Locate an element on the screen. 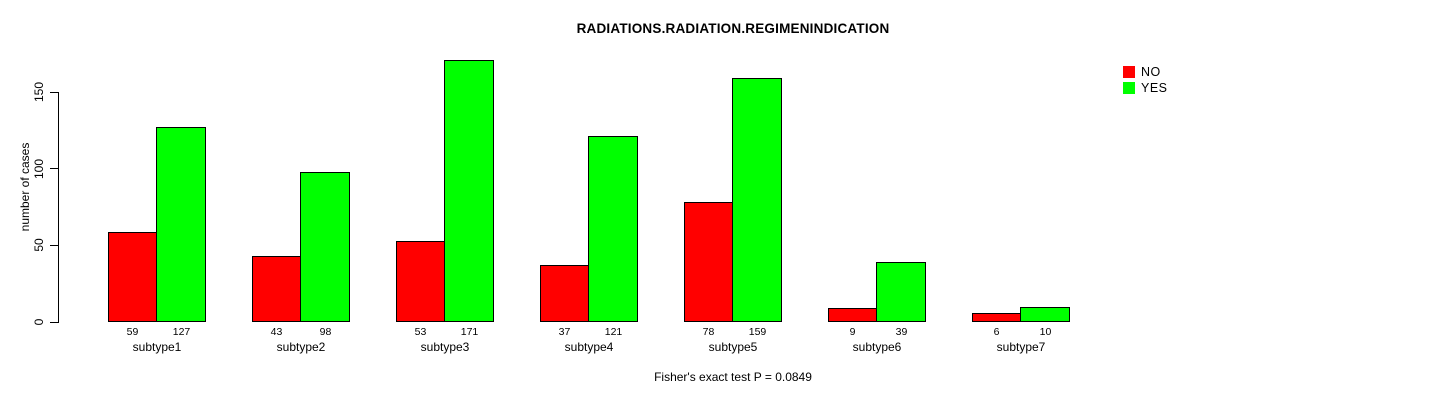 The height and width of the screenshot is (400, 1440). bar-value-label: 37 is located at coordinates (564, 332).